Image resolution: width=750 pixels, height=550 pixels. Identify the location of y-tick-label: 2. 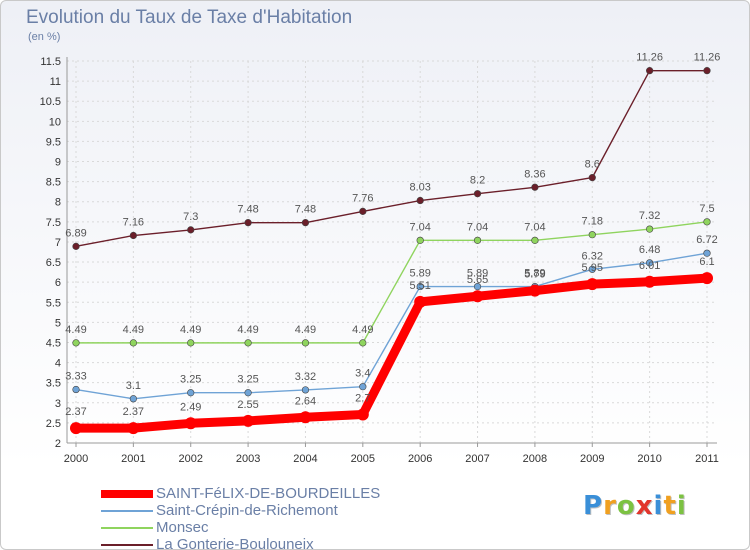
(58, 444).